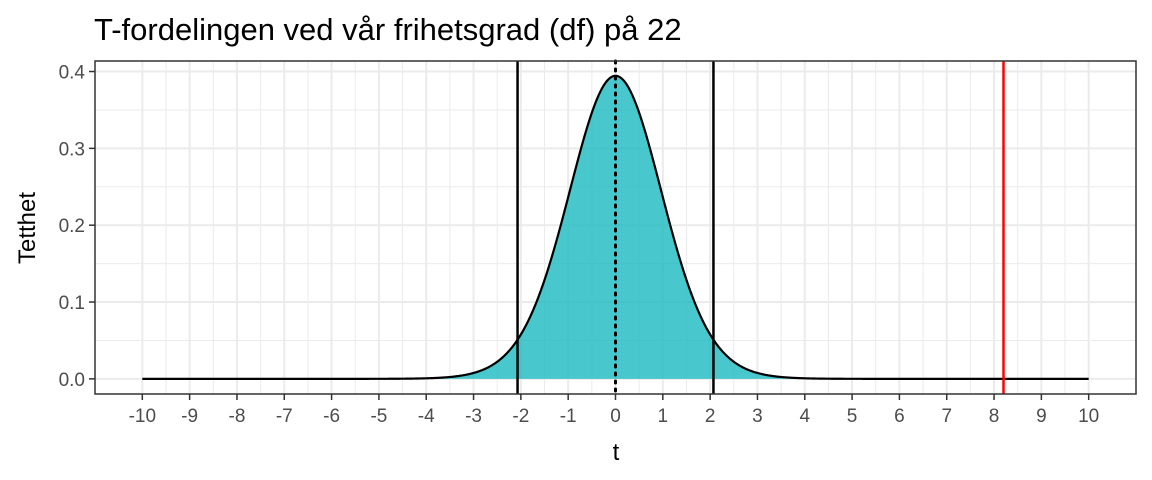 This screenshot has width=1152, height=480. I want to click on x-tick-label: -9, so click(189, 416).